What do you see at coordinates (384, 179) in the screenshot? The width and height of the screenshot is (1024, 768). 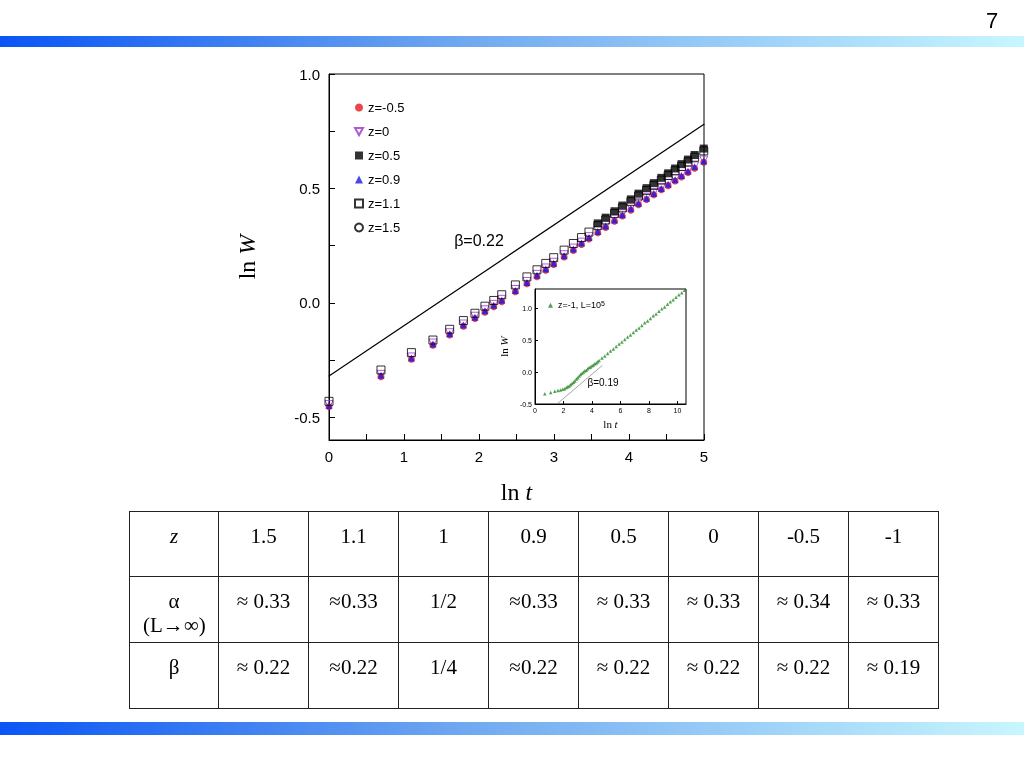 I see `legend-label: z=0.9` at bounding box center [384, 179].